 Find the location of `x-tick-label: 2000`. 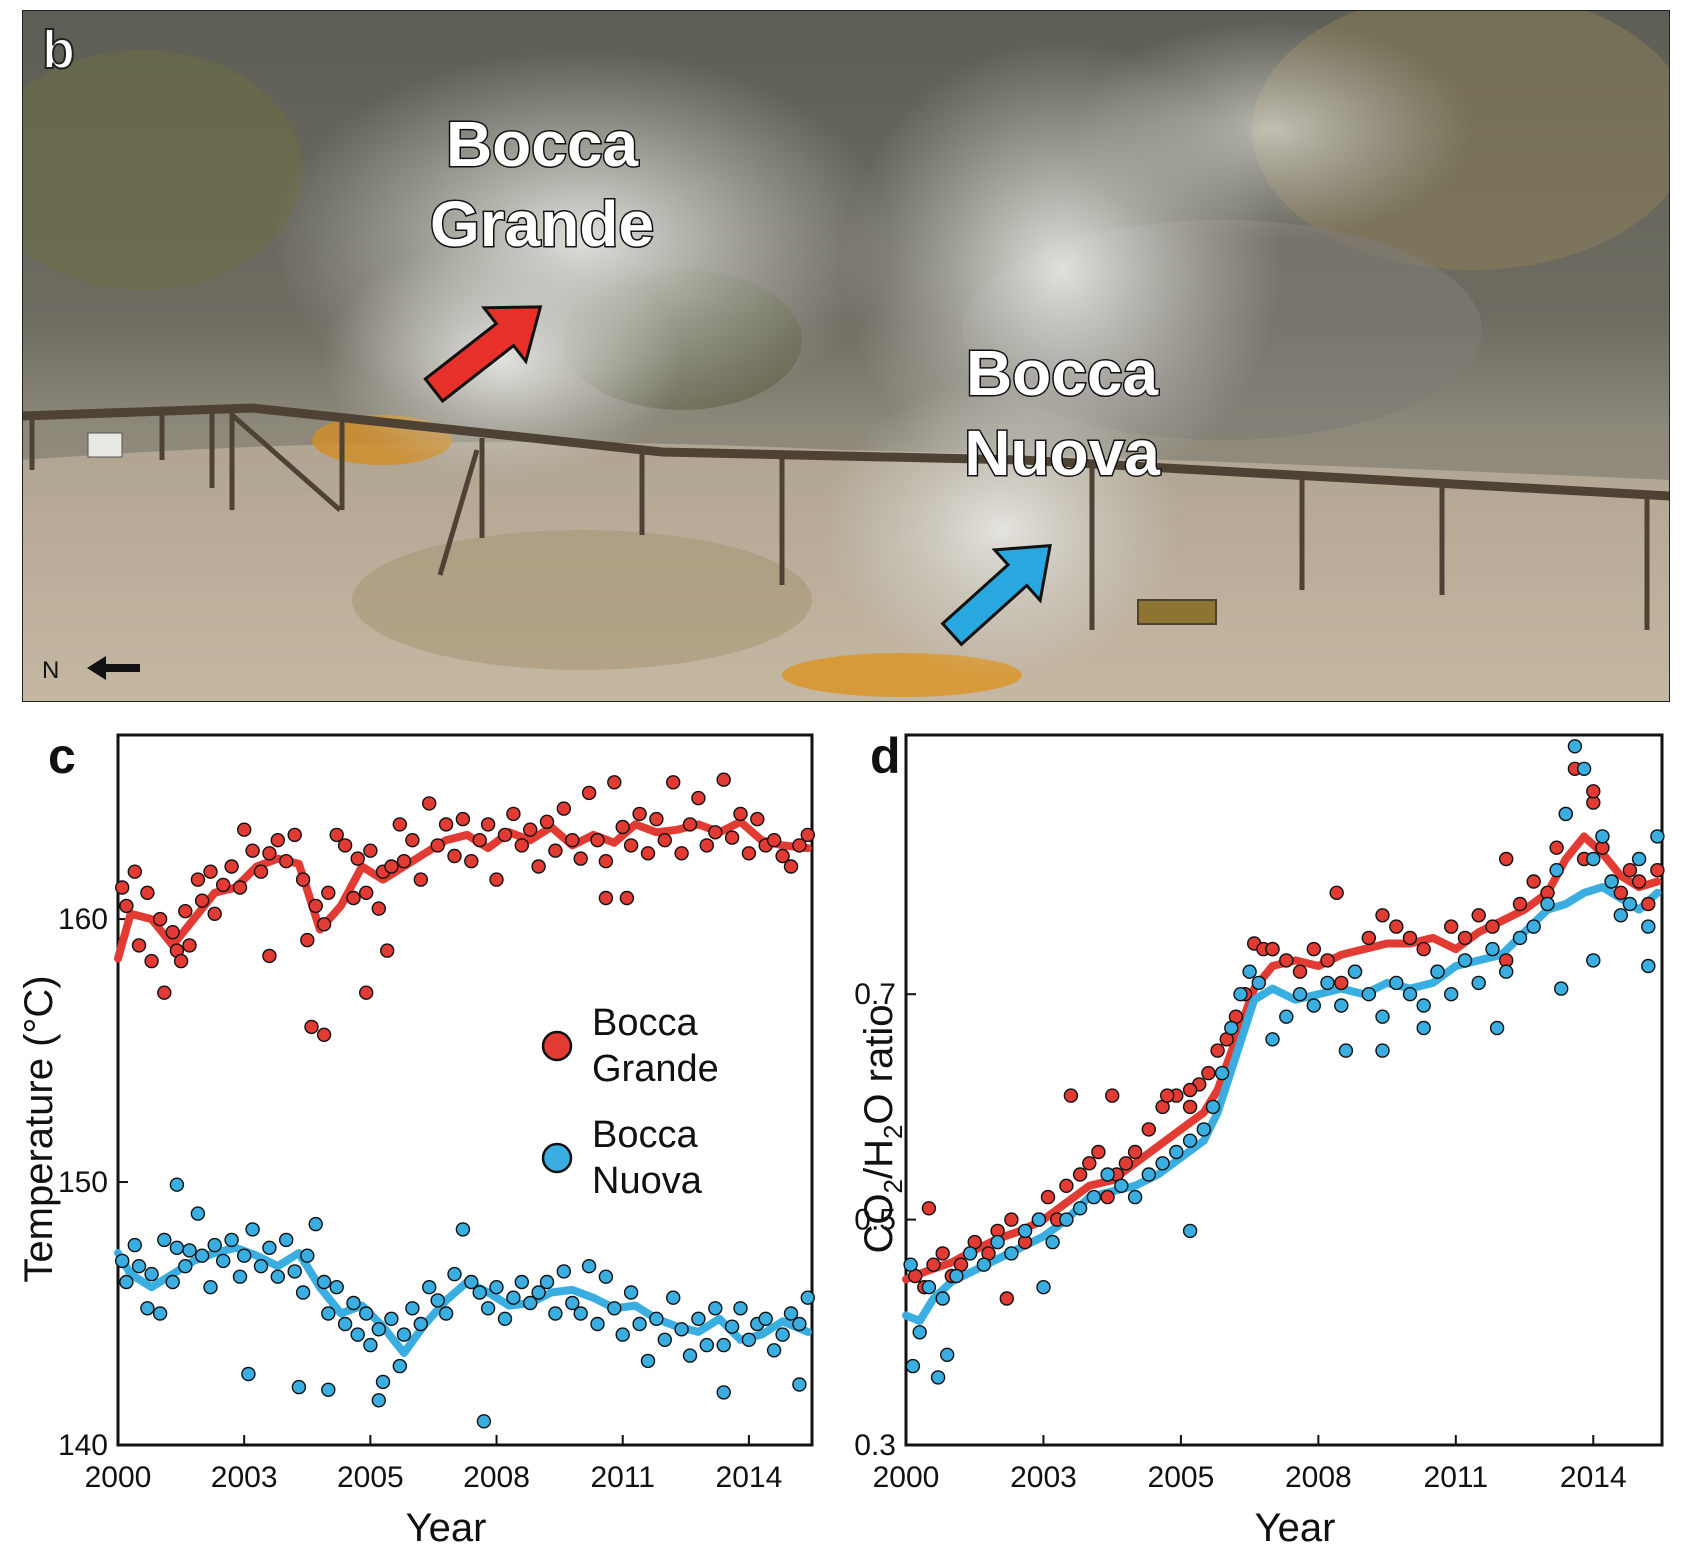

x-tick-label: 2000 is located at coordinates (118, 1477).